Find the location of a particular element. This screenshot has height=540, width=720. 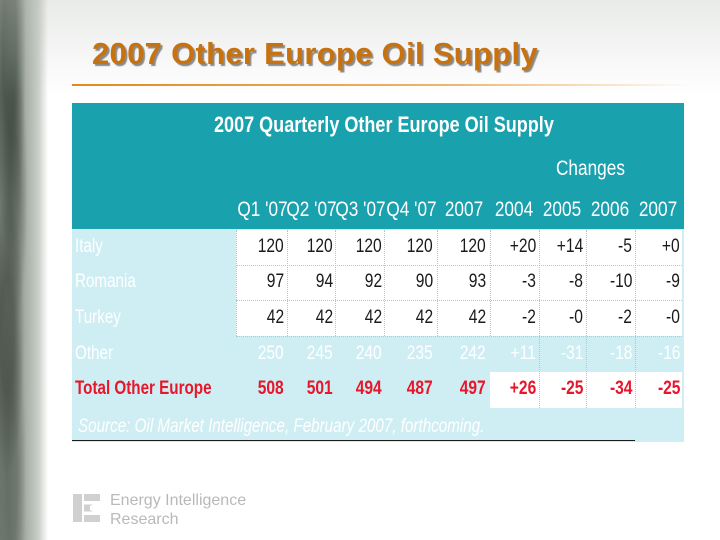

table-cell: -8 is located at coordinates (576, 281).